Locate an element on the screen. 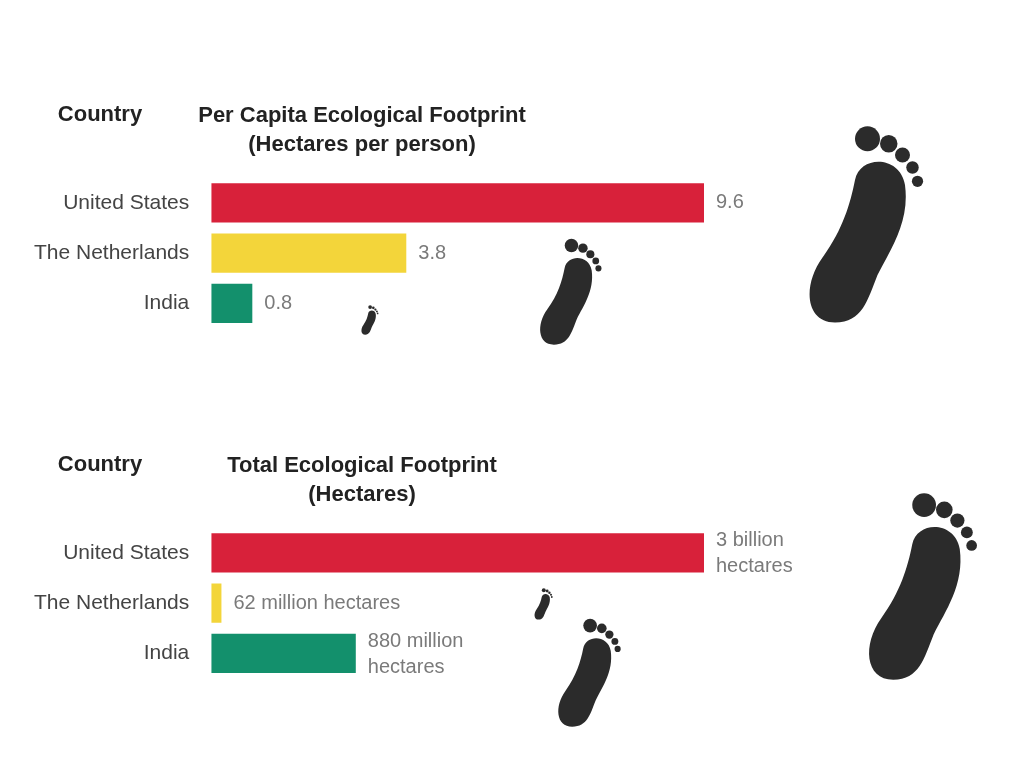 This screenshot has width=1024, height=768. chart-title: Per Capita Ecological Footprint is located at coordinates (362, 115).